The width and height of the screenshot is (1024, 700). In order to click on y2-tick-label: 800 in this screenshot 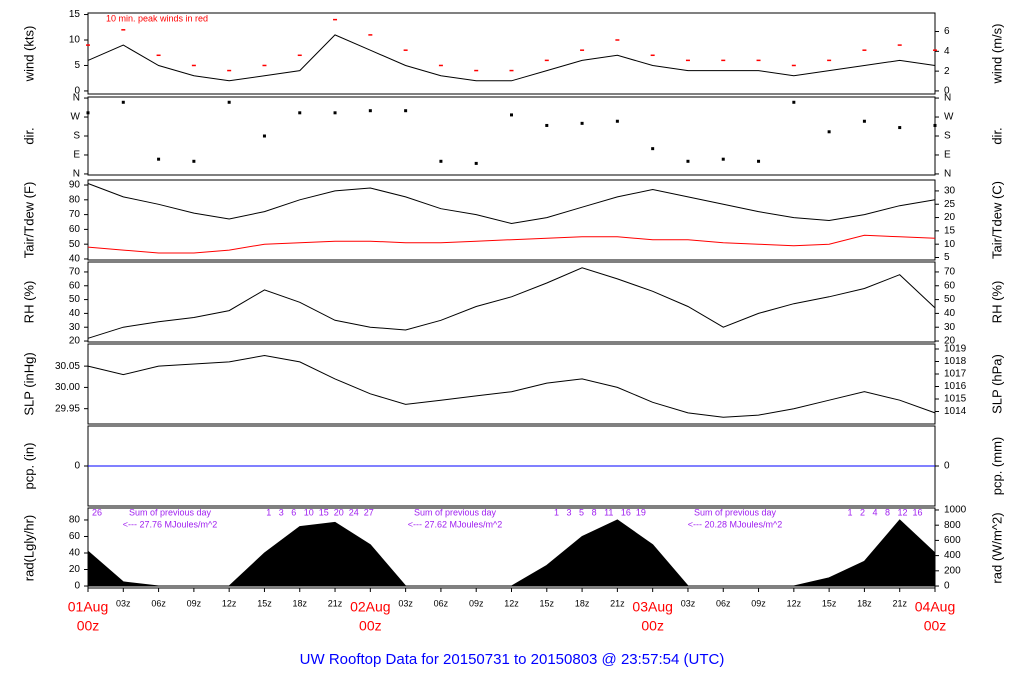, I will do `click(952, 525)`.